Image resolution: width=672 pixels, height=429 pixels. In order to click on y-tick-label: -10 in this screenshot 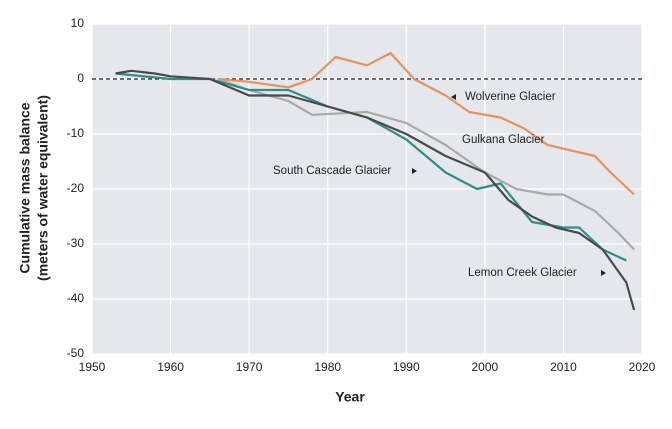, I will do `click(76, 133)`.